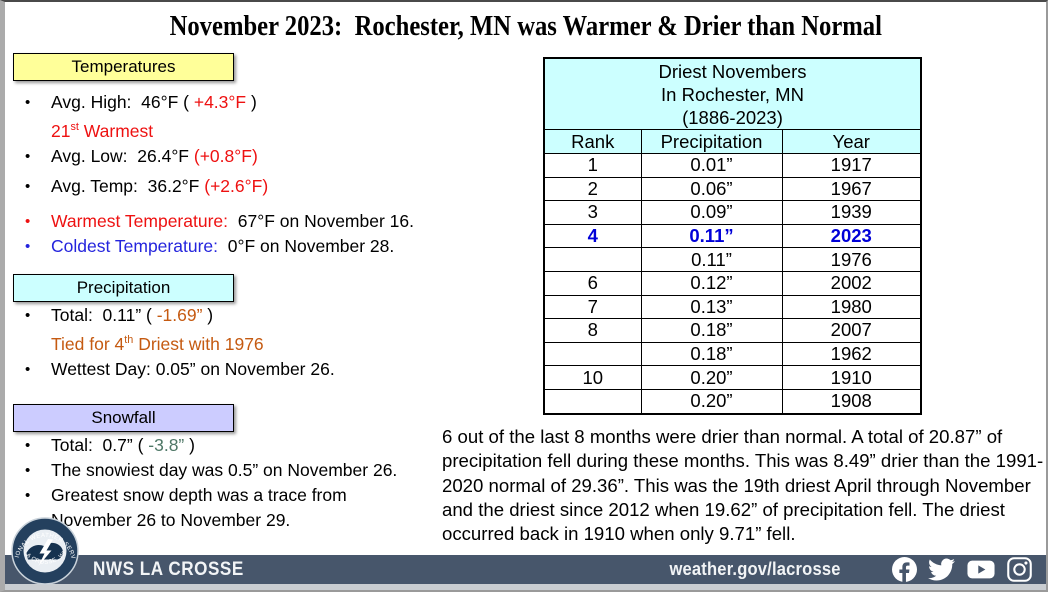 The height and width of the screenshot is (592, 1048). I want to click on website-link: weather.gov/lacrosse, so click(755, 569).